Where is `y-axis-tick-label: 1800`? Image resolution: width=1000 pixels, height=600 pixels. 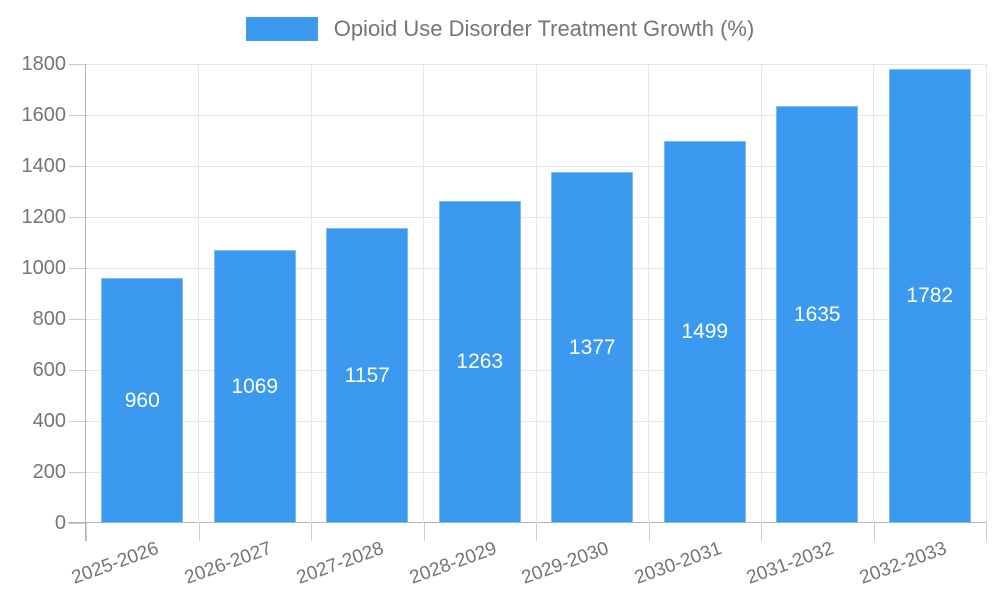 y-axis-tick-label: 1800 is located at coordinates (44, 64).